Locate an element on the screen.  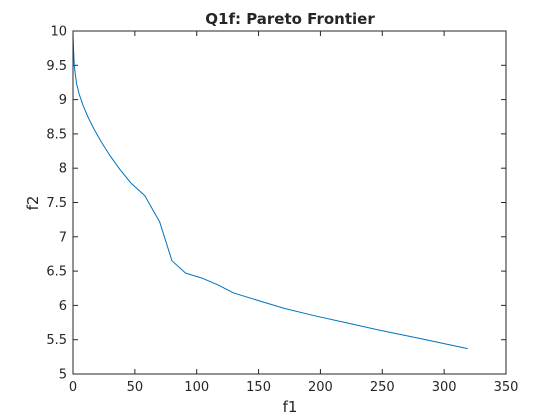
x-tick-label: 250 is located at coordinates (382, 387).